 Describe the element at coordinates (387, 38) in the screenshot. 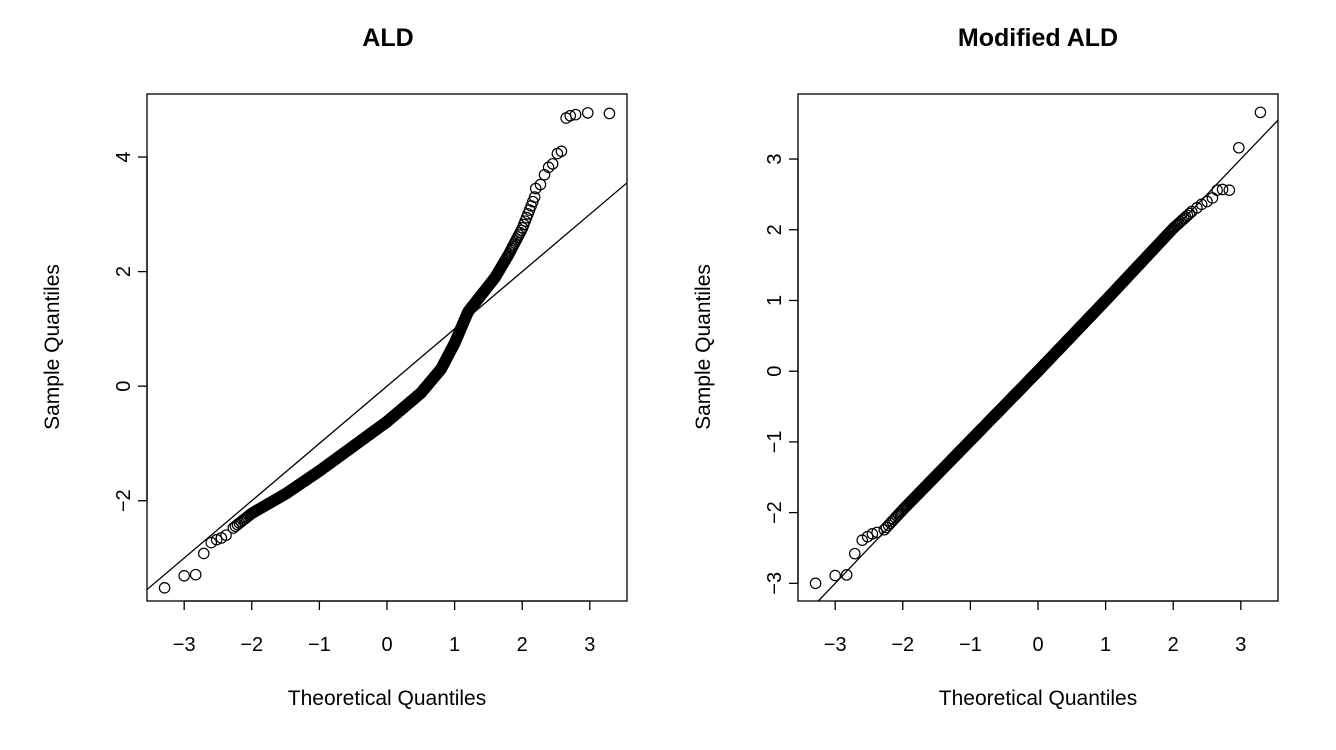

I see `chart-title: ALD` at that location.